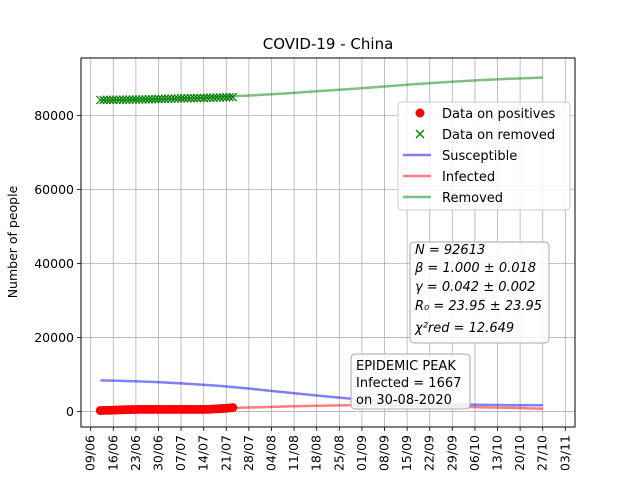 The height and width of the screenshot is (480, 640). I want to click on peak-box-frame, so click(410, 381).